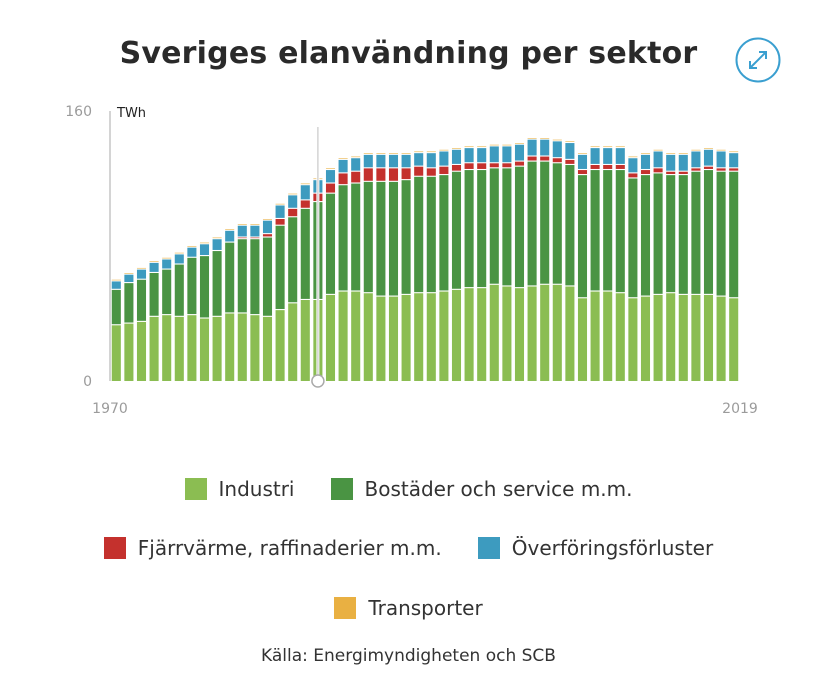  What do you see at coordinates (192, 348) in the screenshot?
I see `bar-industri-1976` at bounding box center [192, 348].